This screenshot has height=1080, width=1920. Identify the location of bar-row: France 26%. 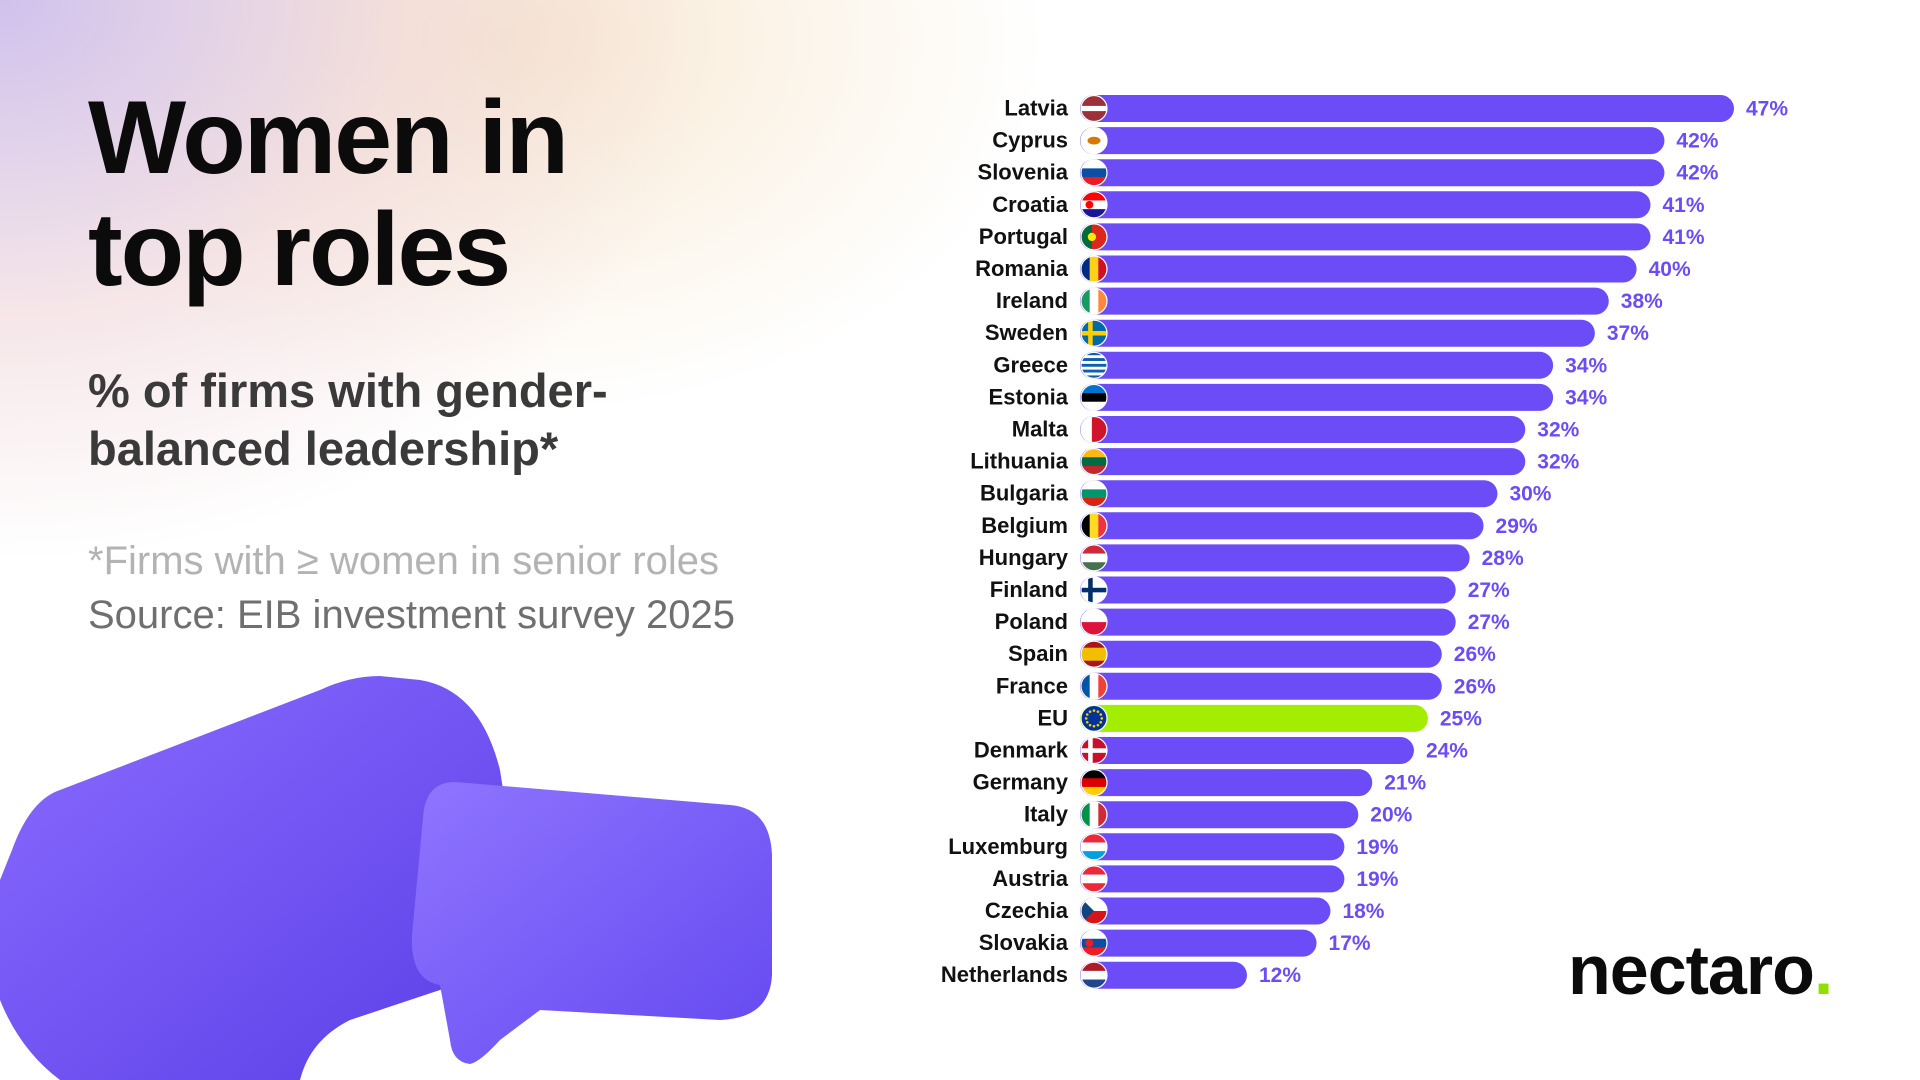
(1246, 686).